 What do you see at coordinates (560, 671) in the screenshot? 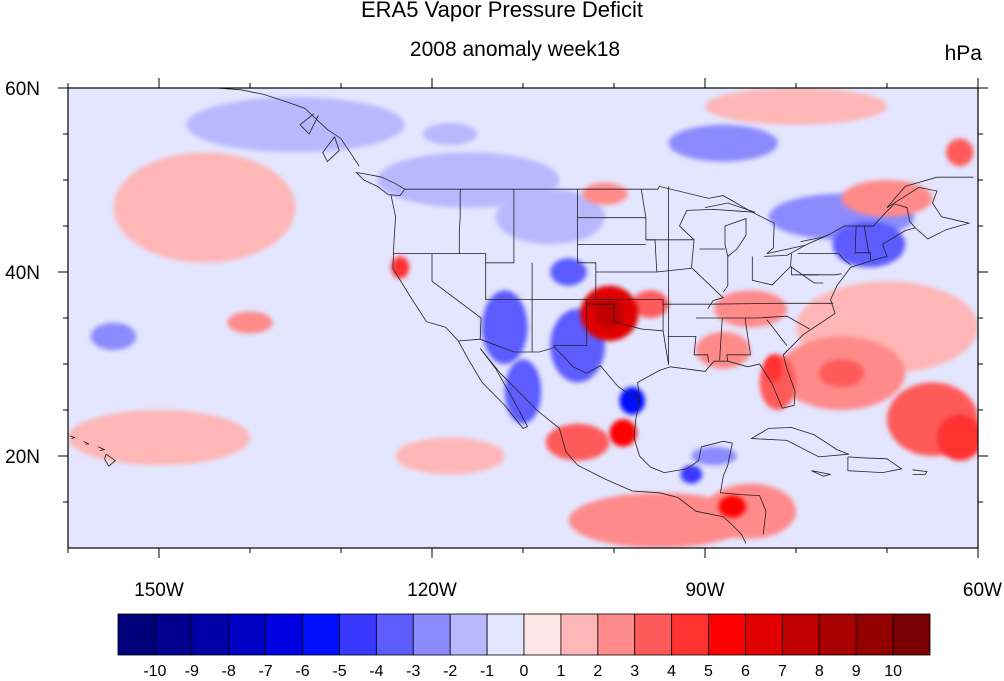
I see `colorbar-label: 1` at bounding box center [560, 671].